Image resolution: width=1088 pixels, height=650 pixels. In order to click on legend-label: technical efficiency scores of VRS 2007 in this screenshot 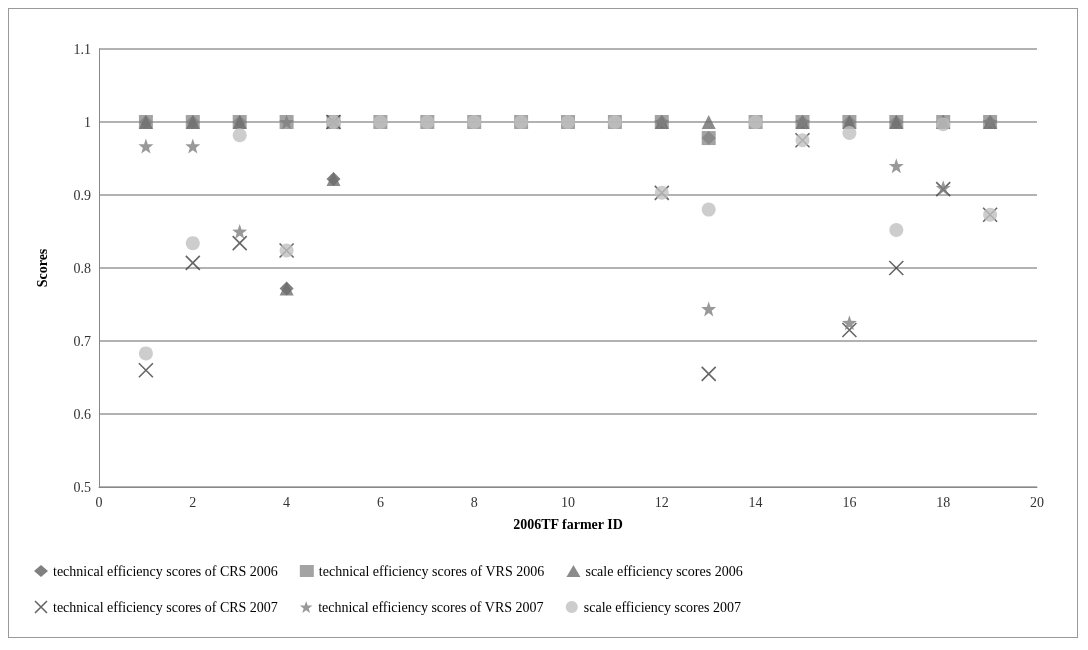, I will do `click(431, 607)`.